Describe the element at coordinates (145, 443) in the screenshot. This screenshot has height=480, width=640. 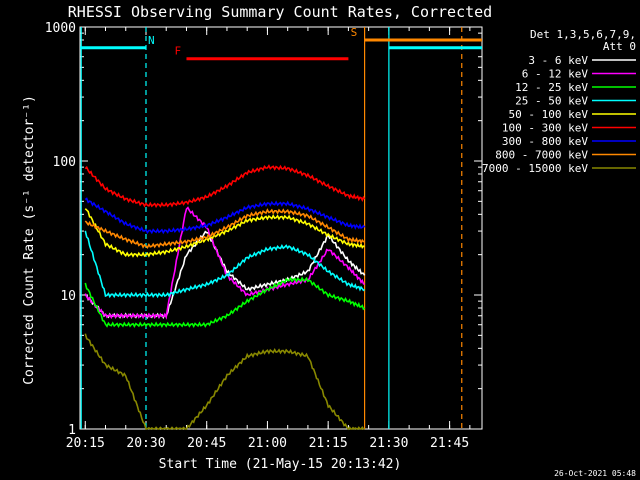
I see `x-tick-label: 20:30` at that location.